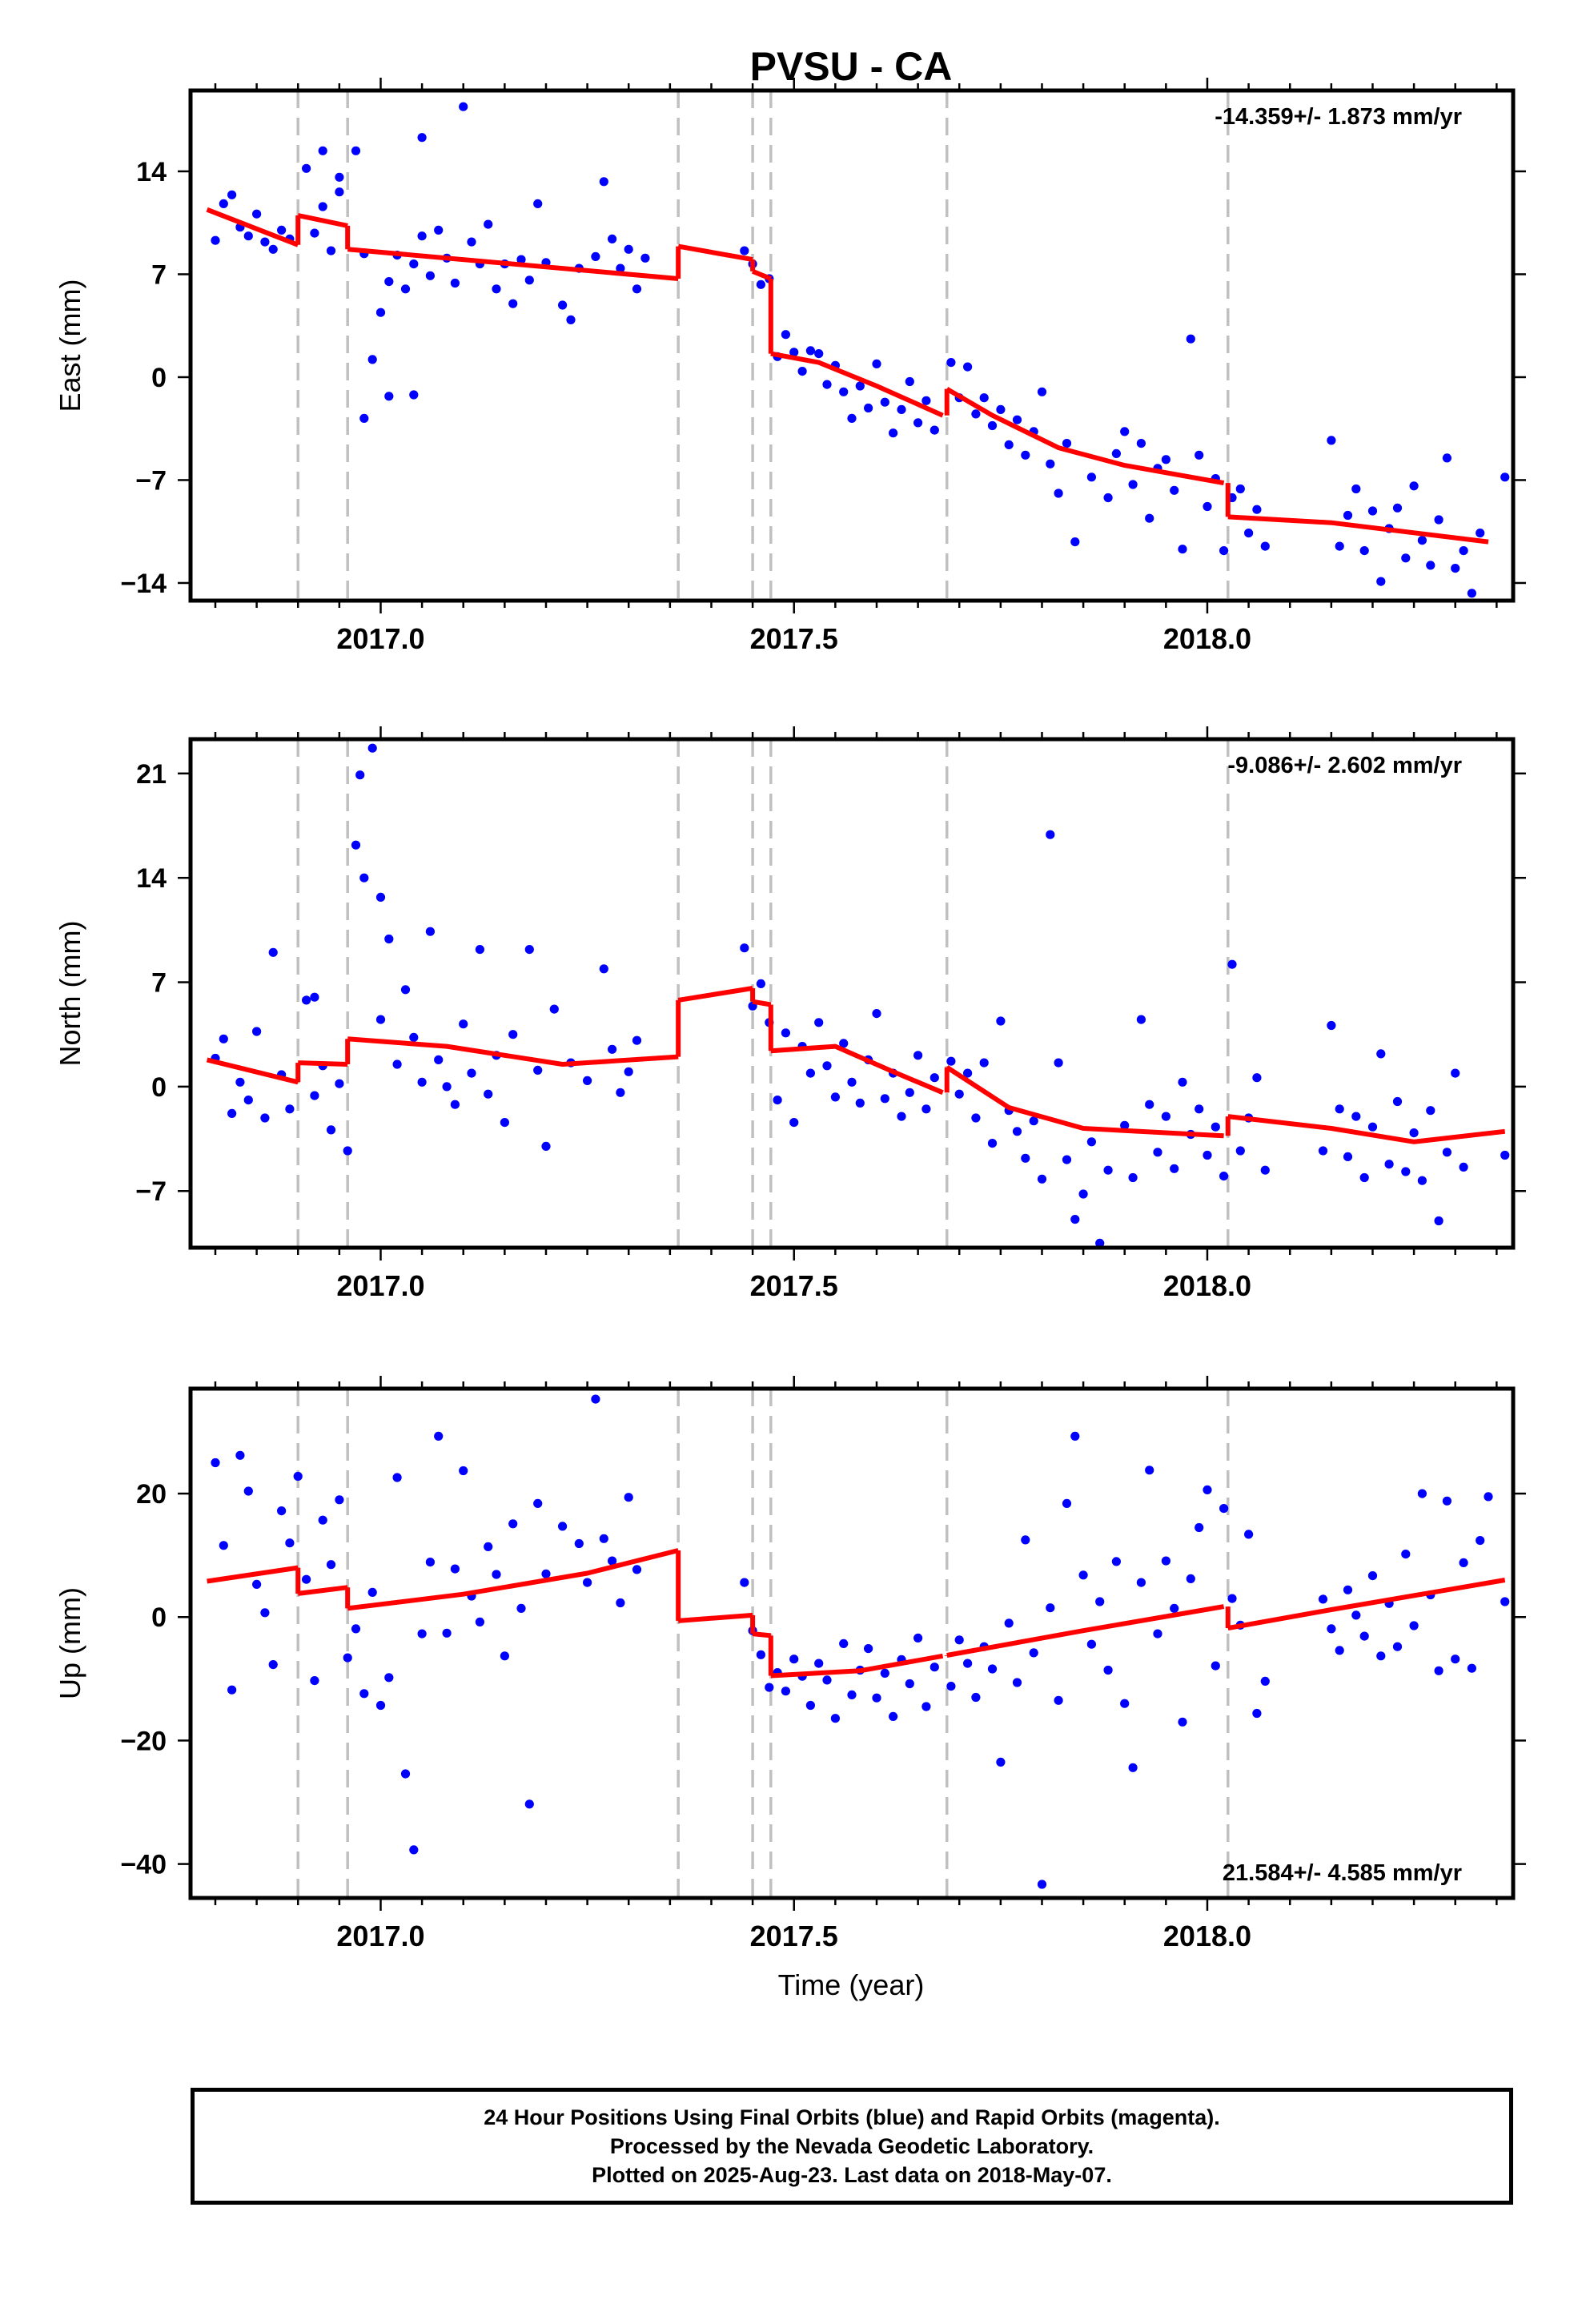  What do you see at coordinates (159, 378) in the screenshot?
I see `y-tick-label-east-2: 0` at bounding box center [159, 378].